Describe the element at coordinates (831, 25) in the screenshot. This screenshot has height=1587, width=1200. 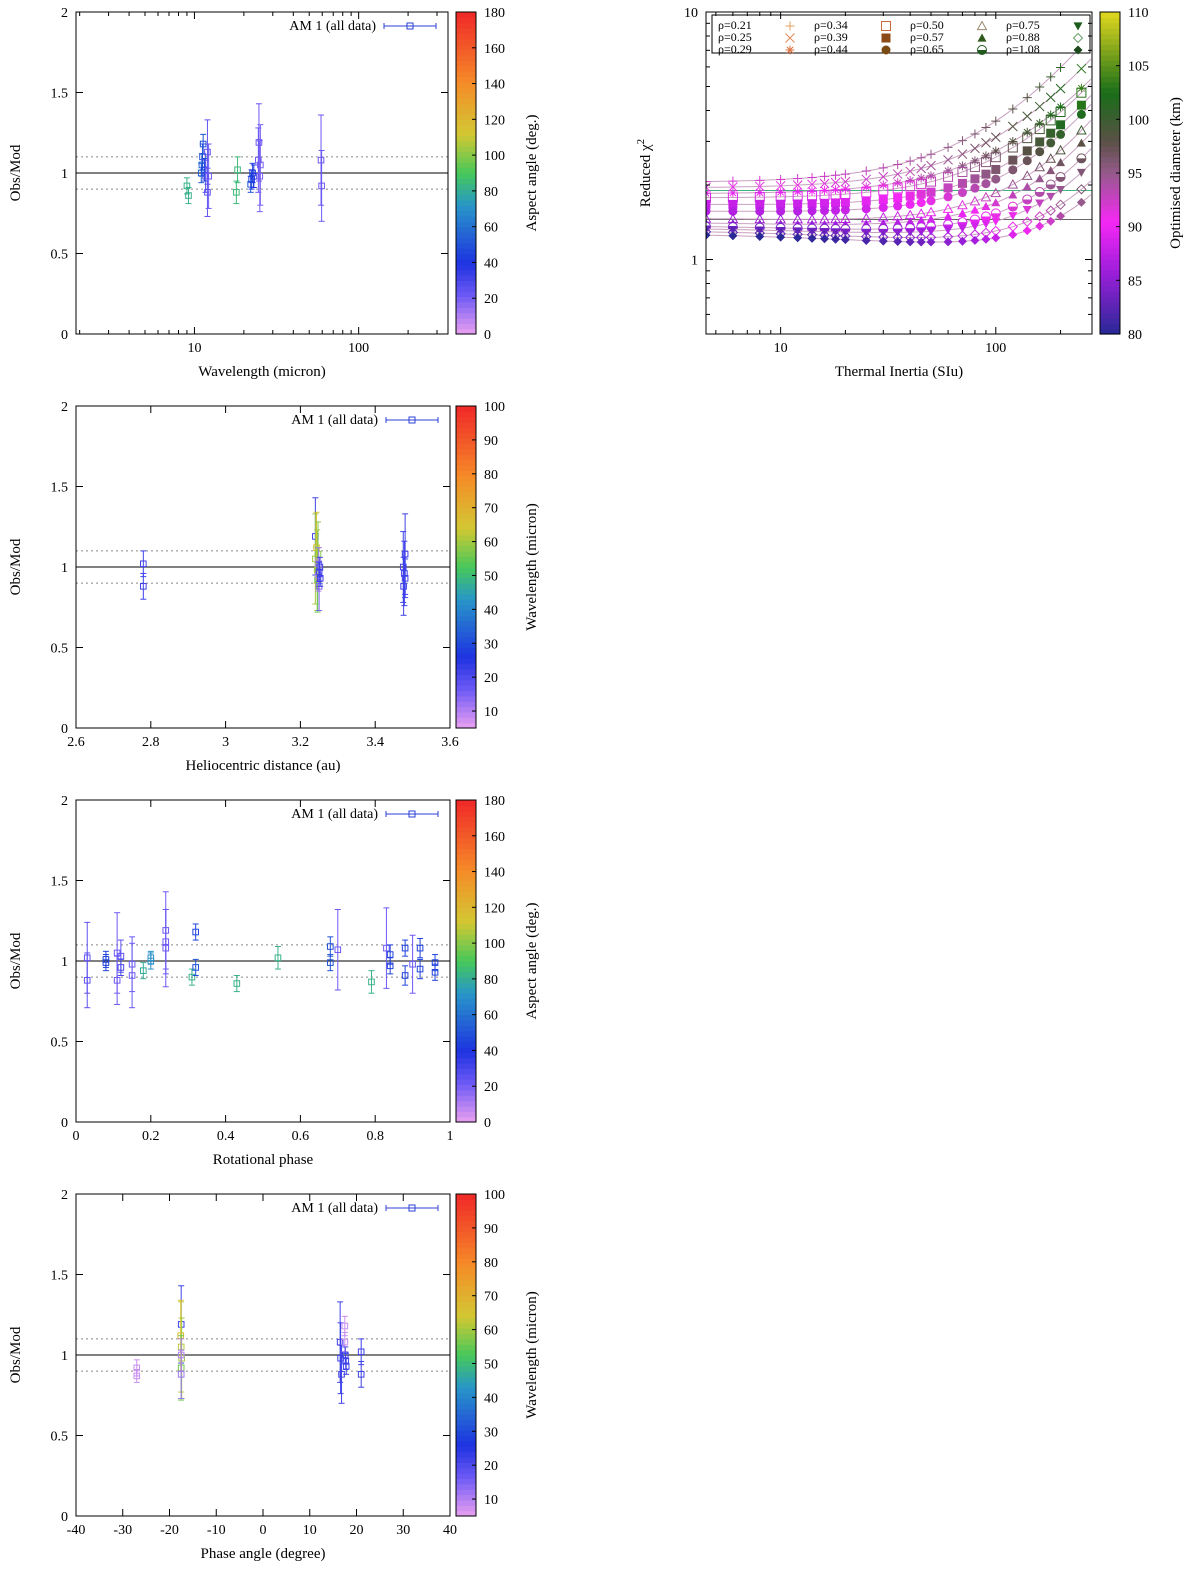
I see `legend-entry-label: ρ=0.34` at that location.